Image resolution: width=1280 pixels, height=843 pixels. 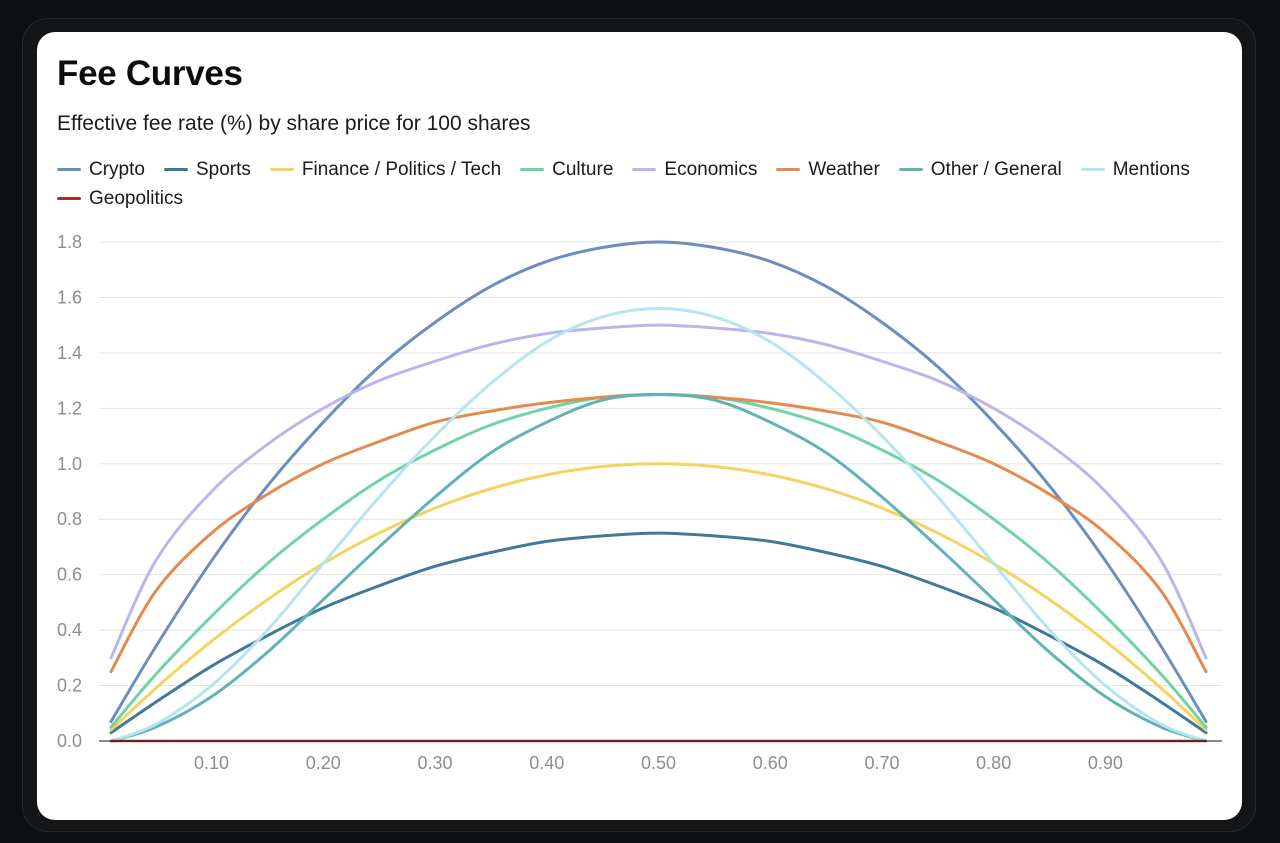 I want to click on x-tick-label: 0.10, so click(x=211, y=763).